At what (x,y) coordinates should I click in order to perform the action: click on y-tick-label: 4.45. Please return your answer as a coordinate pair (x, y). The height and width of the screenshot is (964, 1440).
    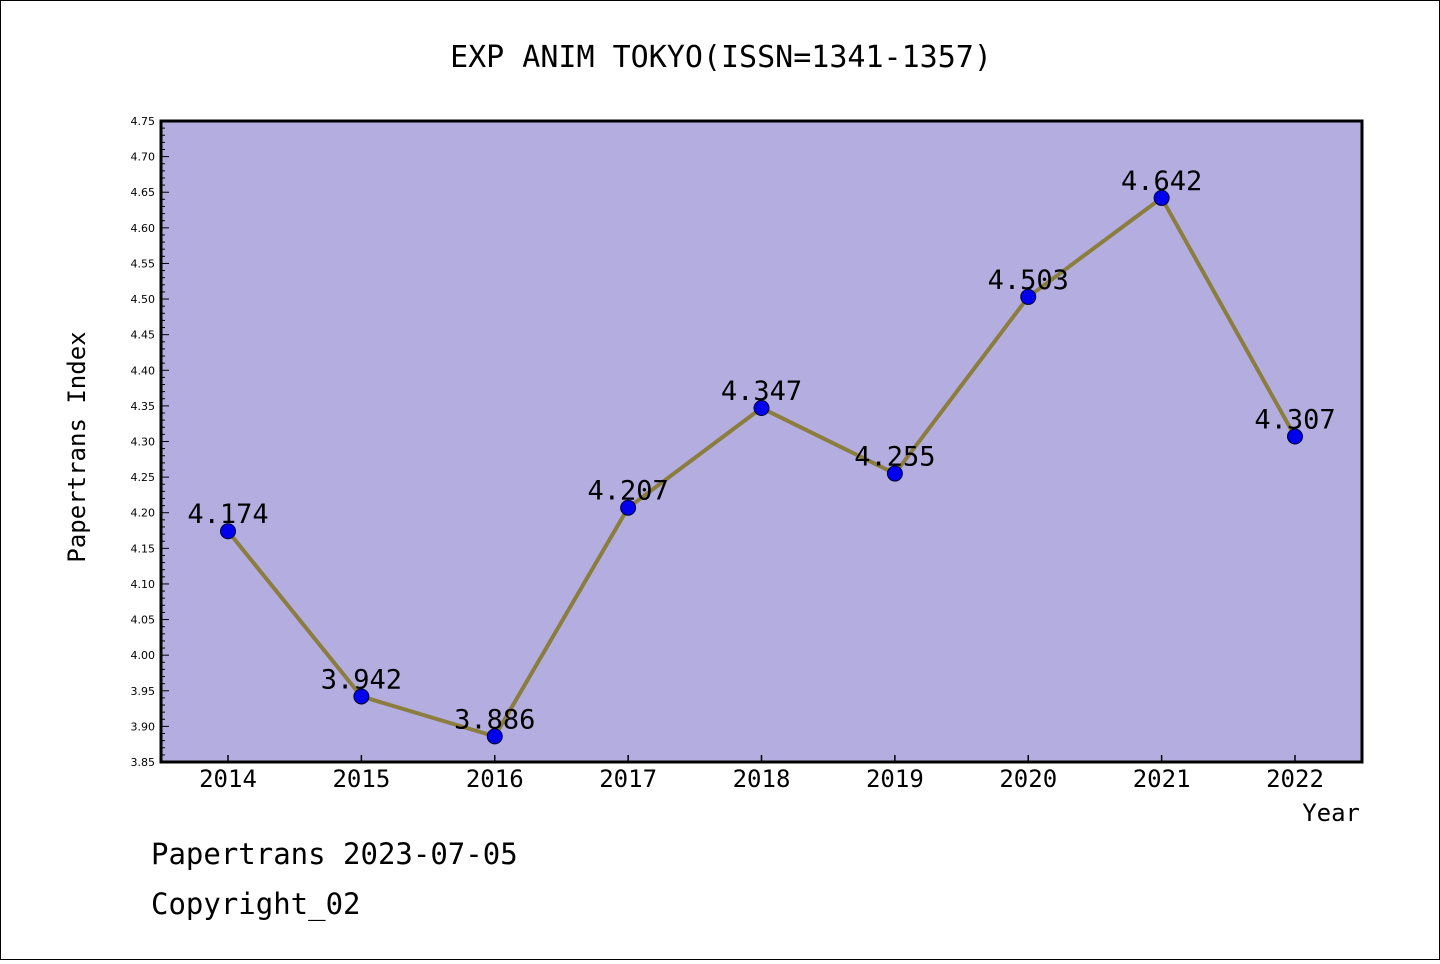
    Looking at the image, I should click on (143, 335).